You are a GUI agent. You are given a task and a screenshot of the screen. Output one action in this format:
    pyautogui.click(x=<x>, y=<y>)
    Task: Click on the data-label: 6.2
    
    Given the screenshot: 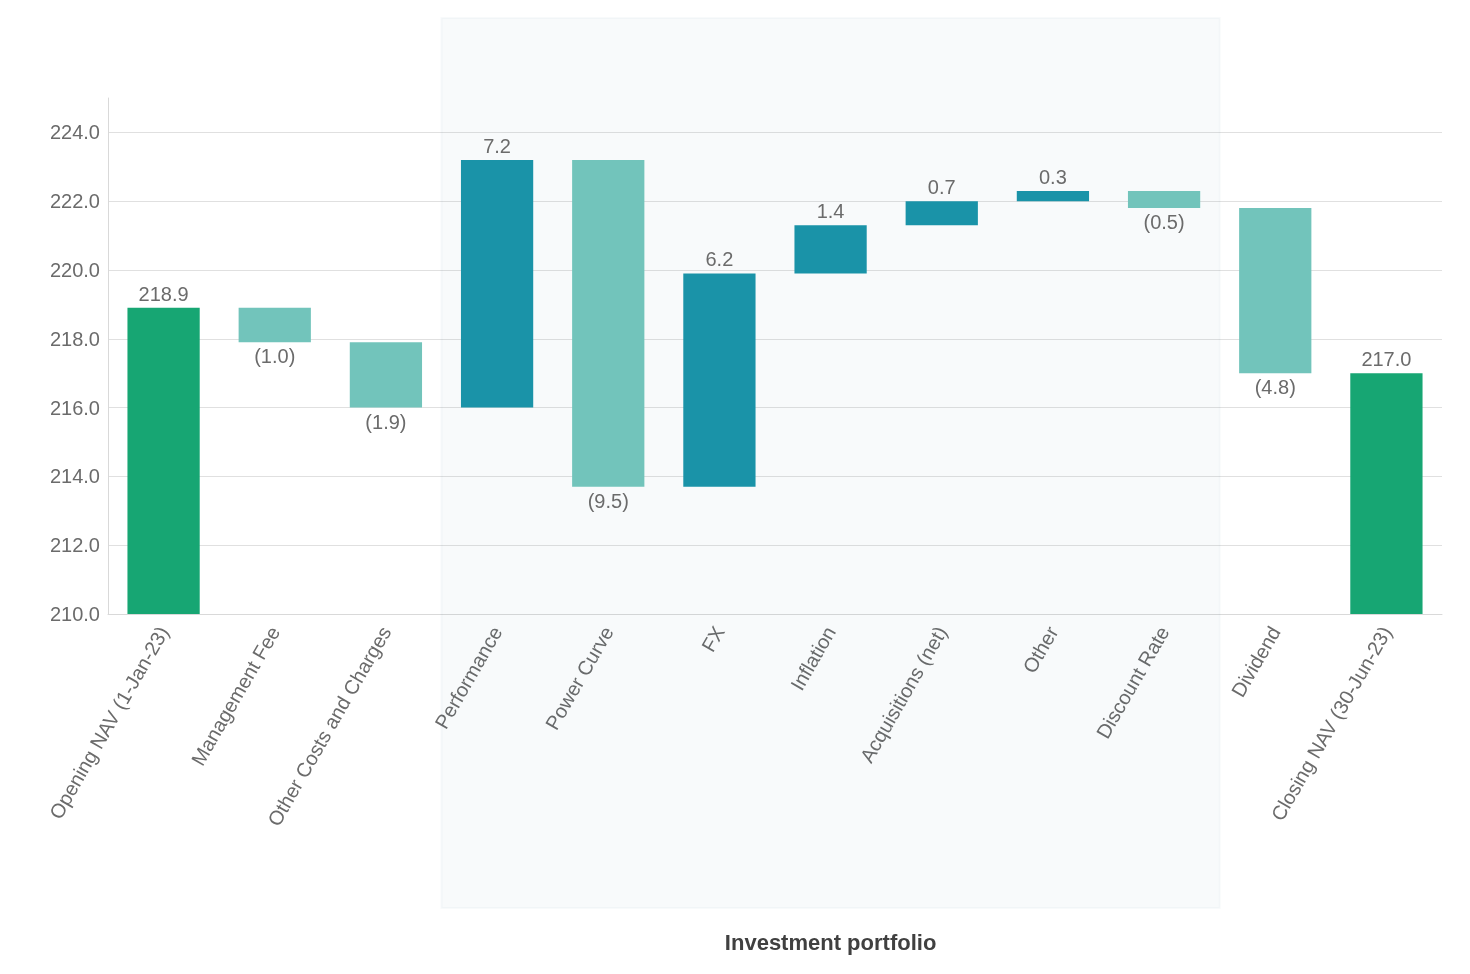 What is the action you would take?
    pyautogui.click(x=719, y=259)
    